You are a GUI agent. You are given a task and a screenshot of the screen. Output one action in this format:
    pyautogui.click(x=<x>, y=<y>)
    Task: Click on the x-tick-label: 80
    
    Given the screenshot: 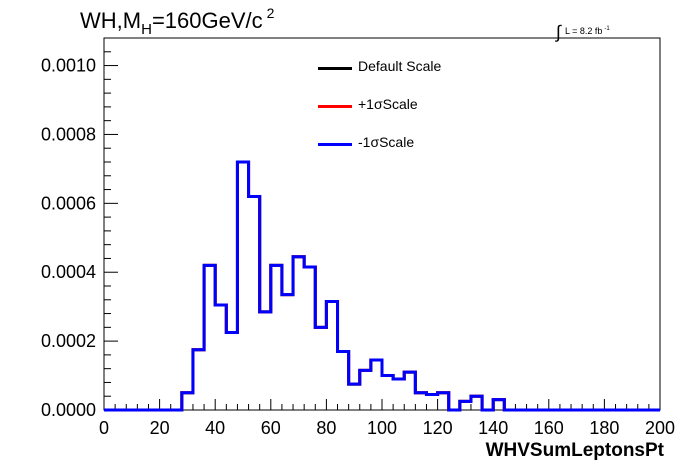 What is the action you would take?
    pyautogui.click(x=326, y=428)
    